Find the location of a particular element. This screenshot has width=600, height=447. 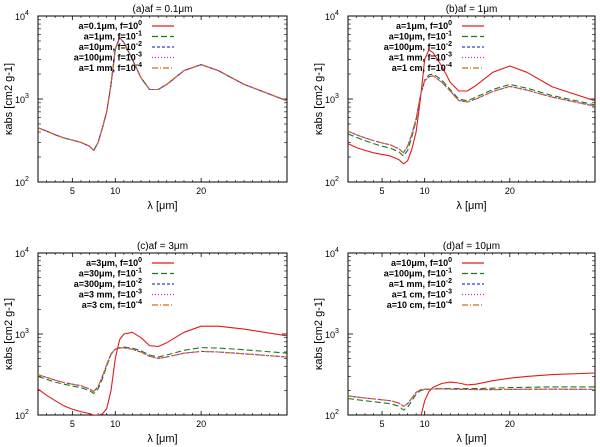

legend-entry-2: a=1 mm, f=10-2 is located at coordinates (420, 283).